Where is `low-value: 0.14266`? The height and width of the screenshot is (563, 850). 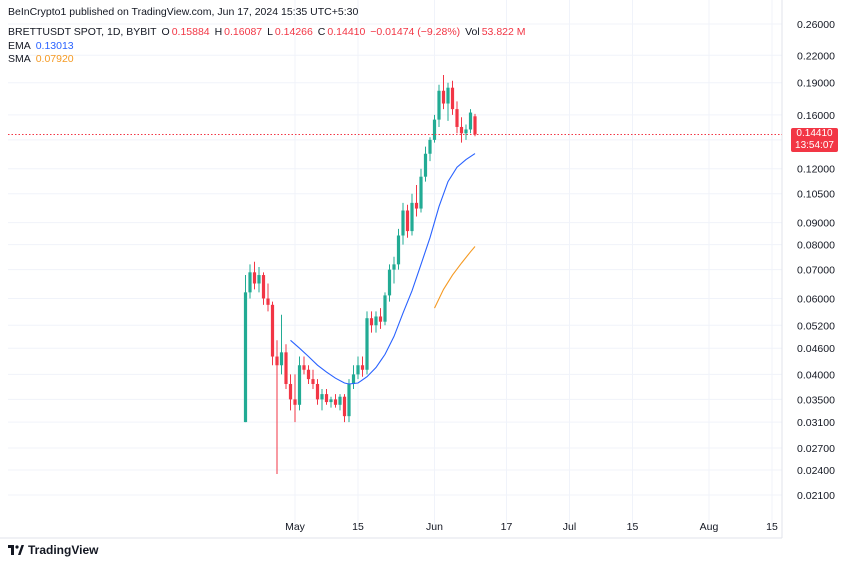 low-value: 0.14266 is located at coordinates (293, 32).